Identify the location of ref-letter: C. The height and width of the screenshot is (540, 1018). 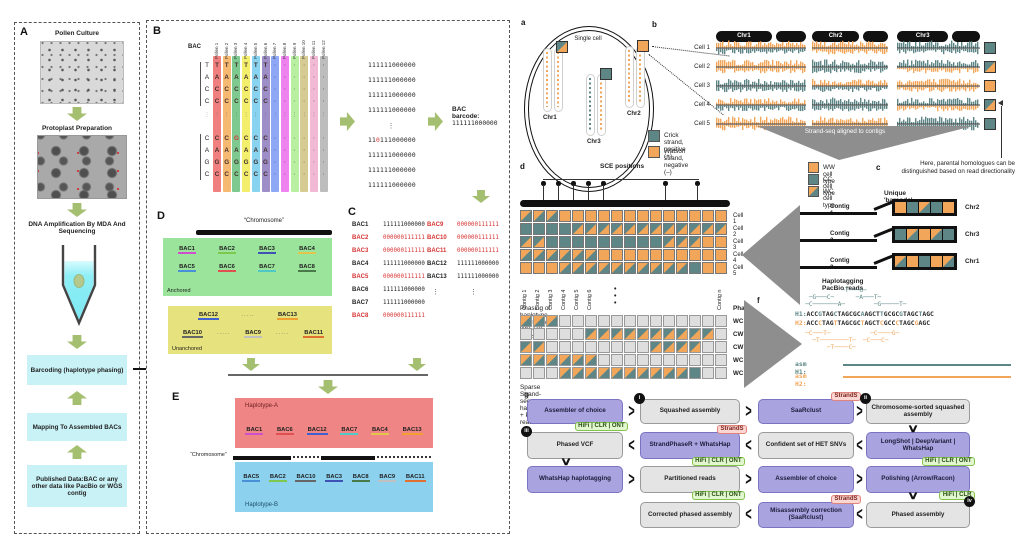
(207, 138).